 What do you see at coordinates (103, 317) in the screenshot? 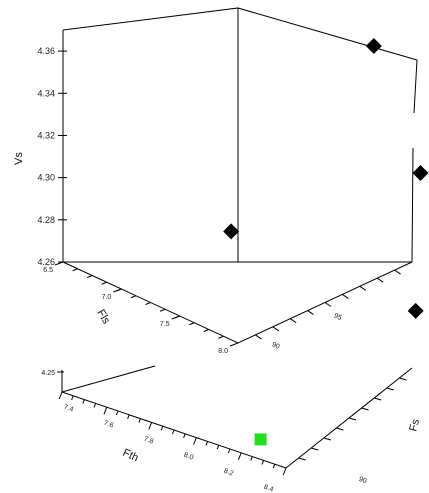
I see `chart1-xlabel: Fls` at bounding box center [103, 317].